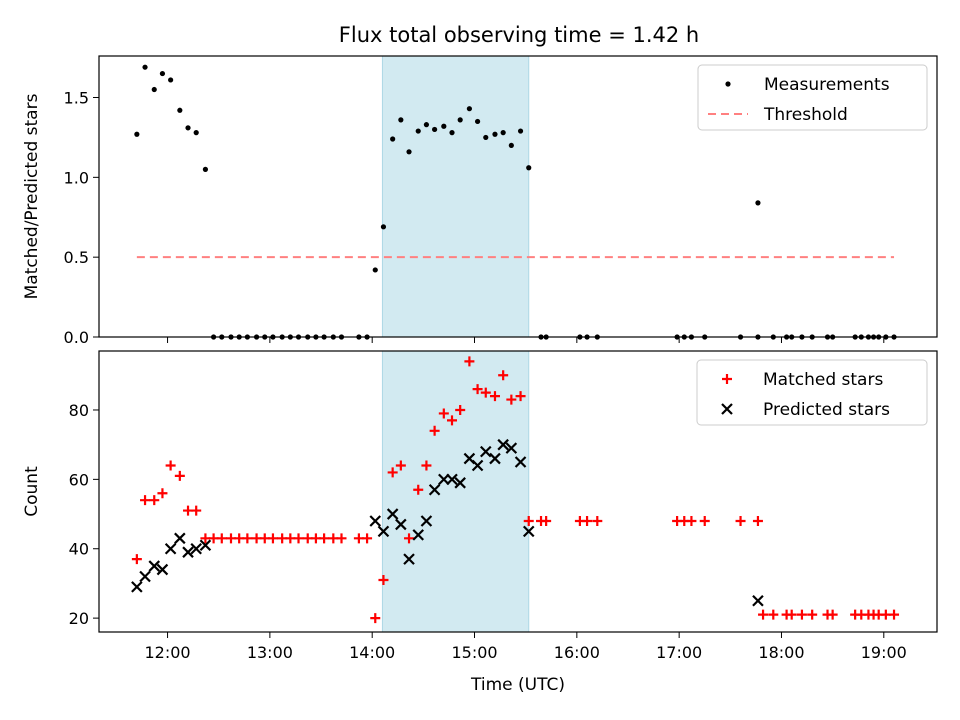 Image resolution: width=960 pixels, height=720 pixels. I want to click on legend: Measurements Threshold, so click(812, 97).